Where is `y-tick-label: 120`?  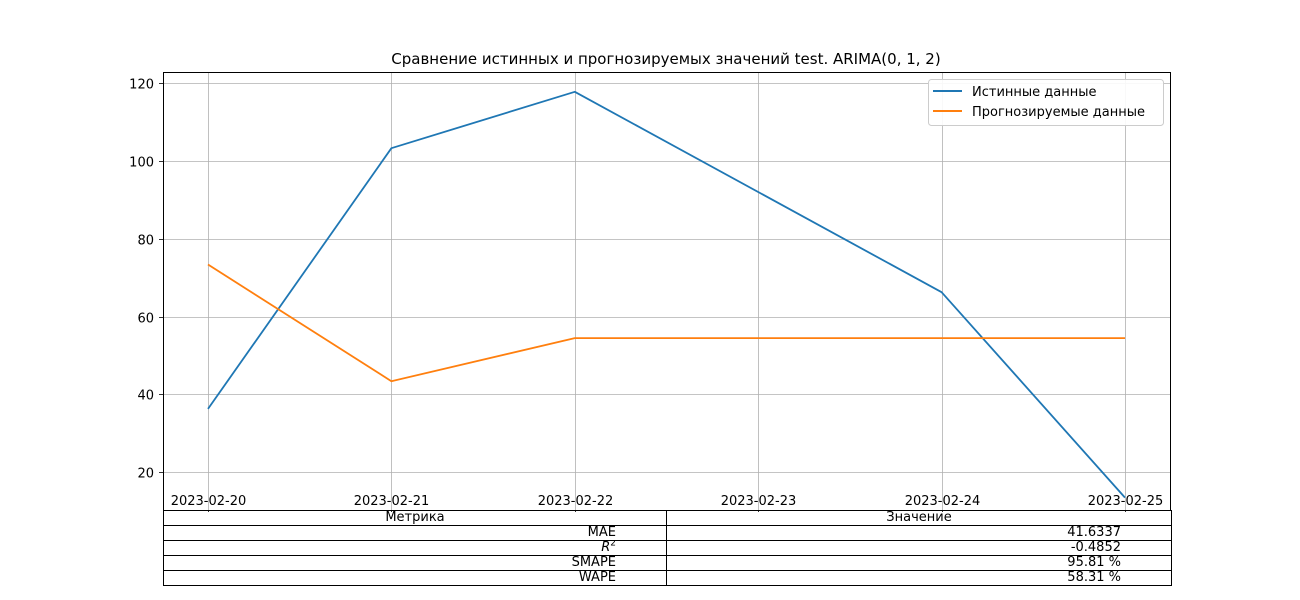
y-tick-label: 120 is located at coordinates (141, 85).